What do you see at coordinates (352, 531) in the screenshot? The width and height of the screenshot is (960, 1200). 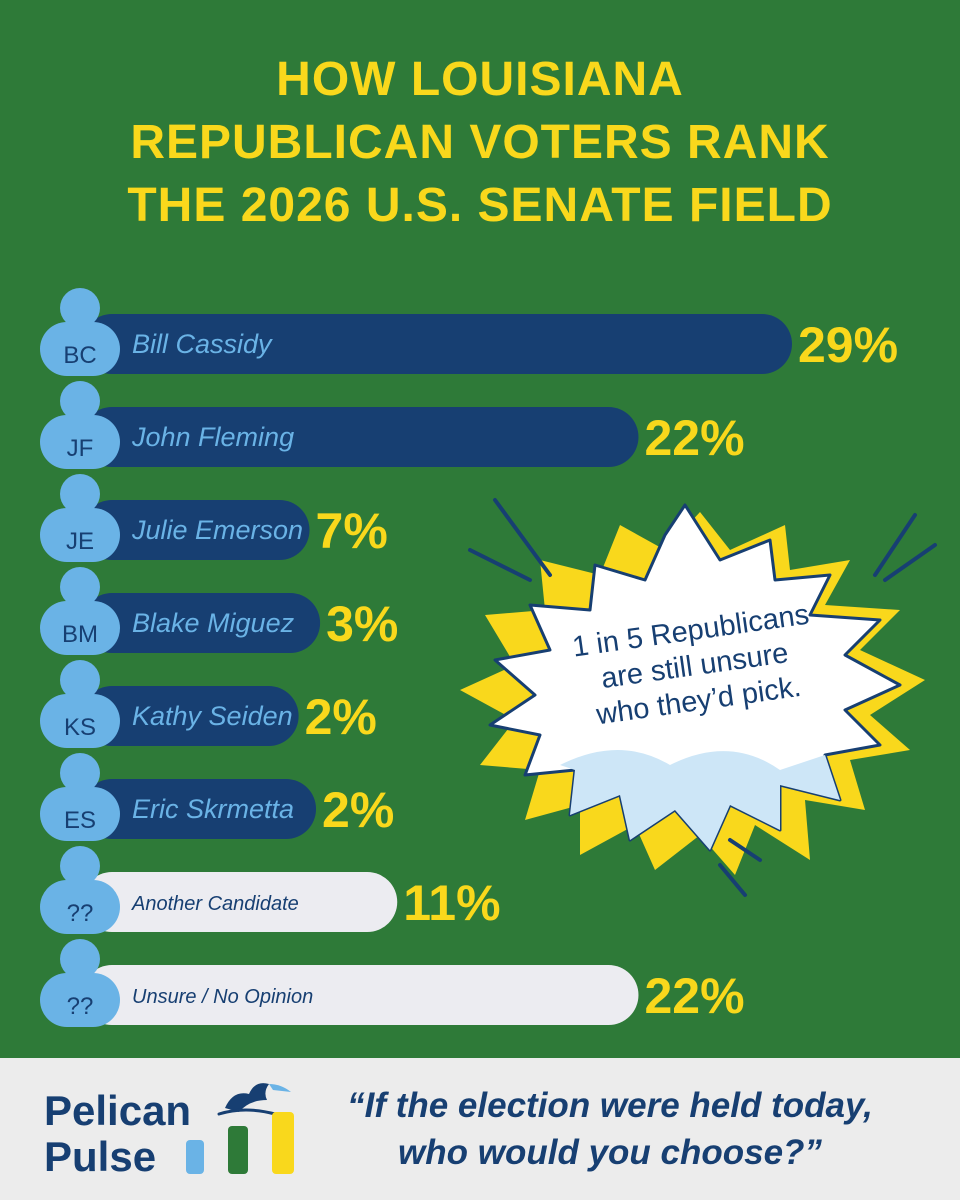 I see `value-label-3: 7%` at bounding box center [352, 531].